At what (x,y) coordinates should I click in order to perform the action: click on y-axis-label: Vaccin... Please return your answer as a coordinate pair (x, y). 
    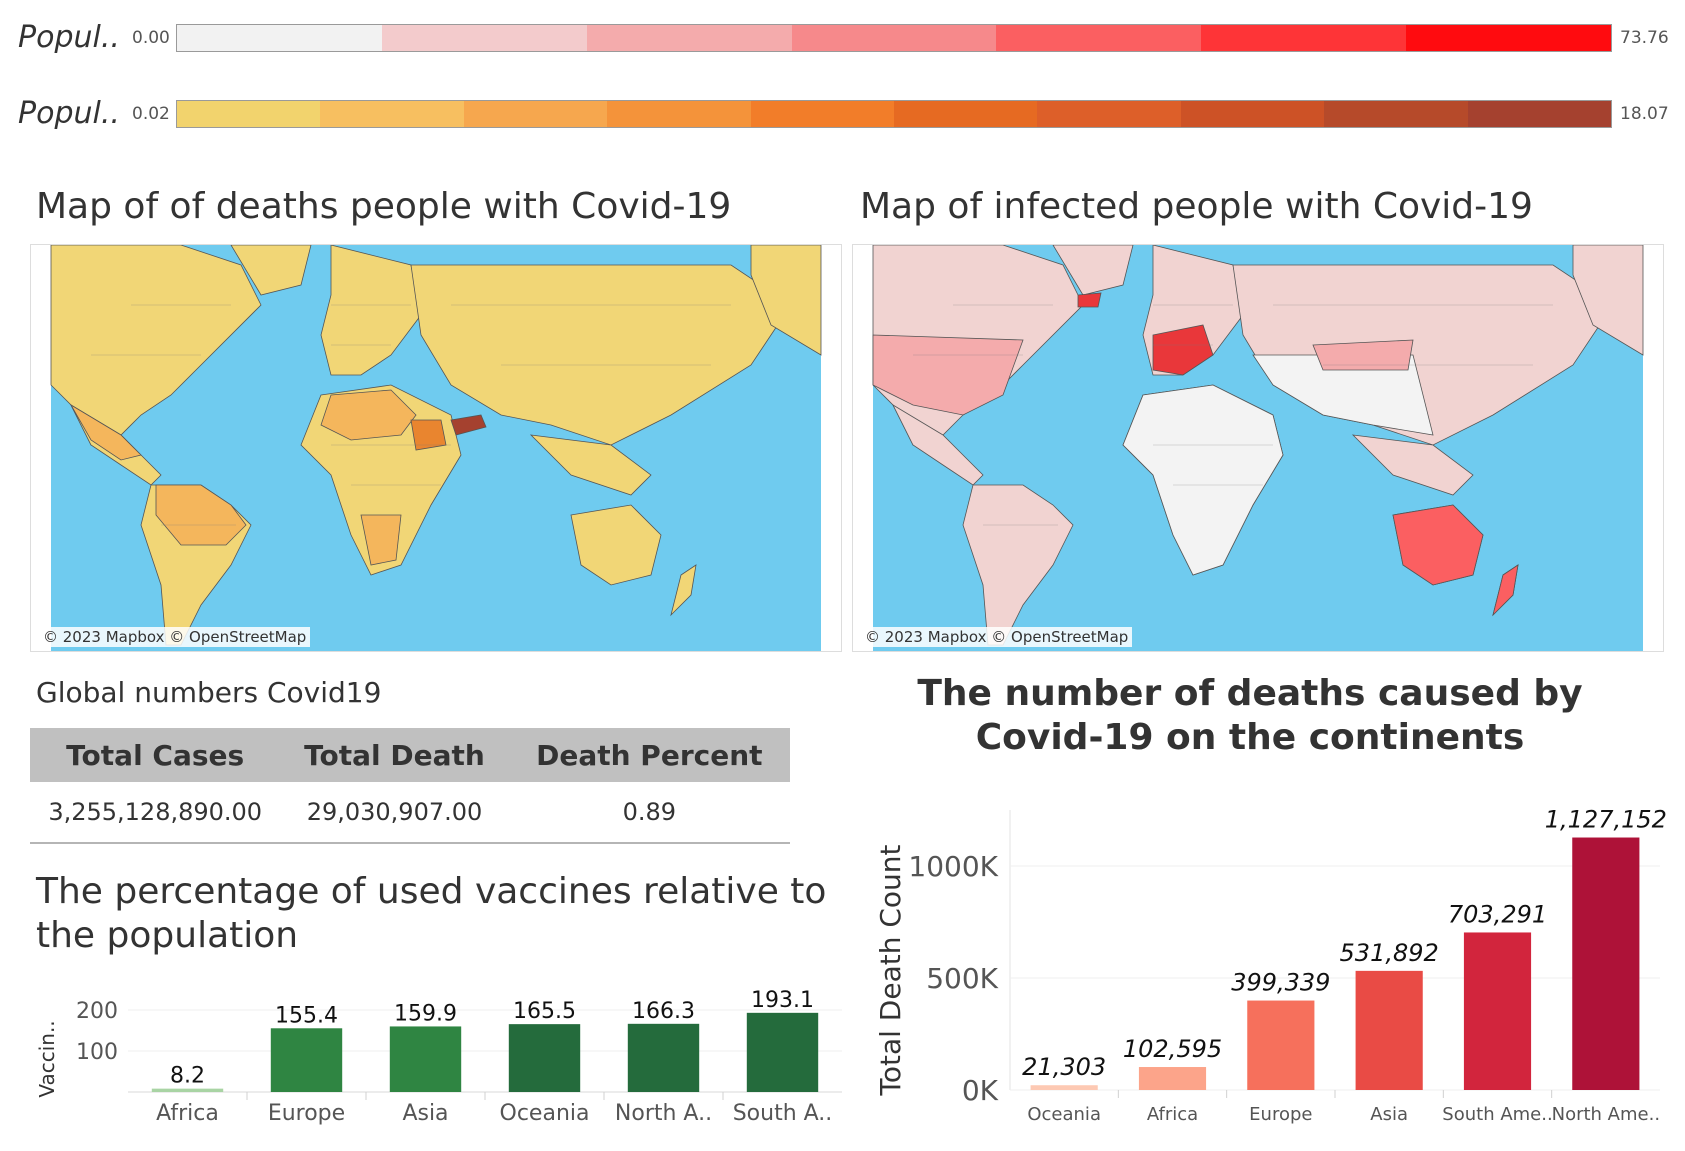
    Looking at the image, I should click on (47, 1058).